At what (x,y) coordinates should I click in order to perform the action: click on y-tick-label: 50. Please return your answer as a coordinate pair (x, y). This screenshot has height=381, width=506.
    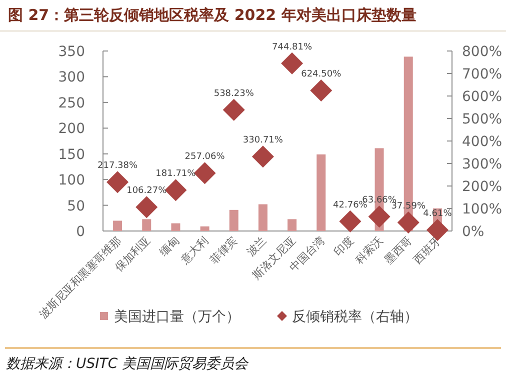
    Looking at the image, I should click on (76, 206).